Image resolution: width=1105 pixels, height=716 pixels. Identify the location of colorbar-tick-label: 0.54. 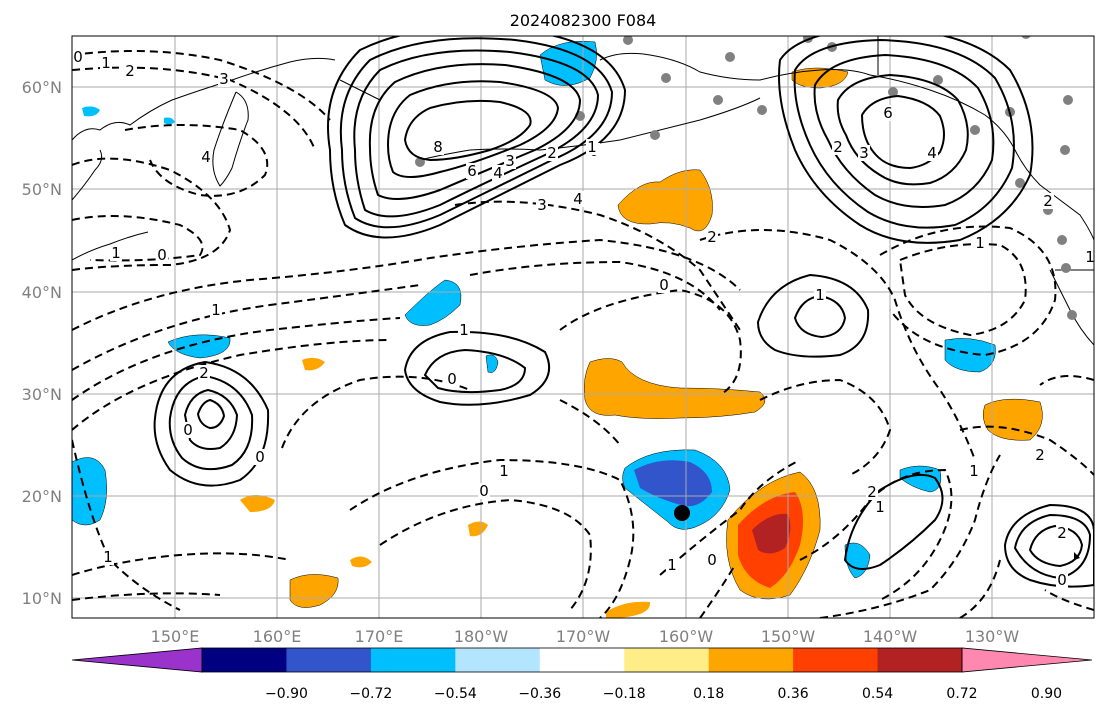
(877, 694).